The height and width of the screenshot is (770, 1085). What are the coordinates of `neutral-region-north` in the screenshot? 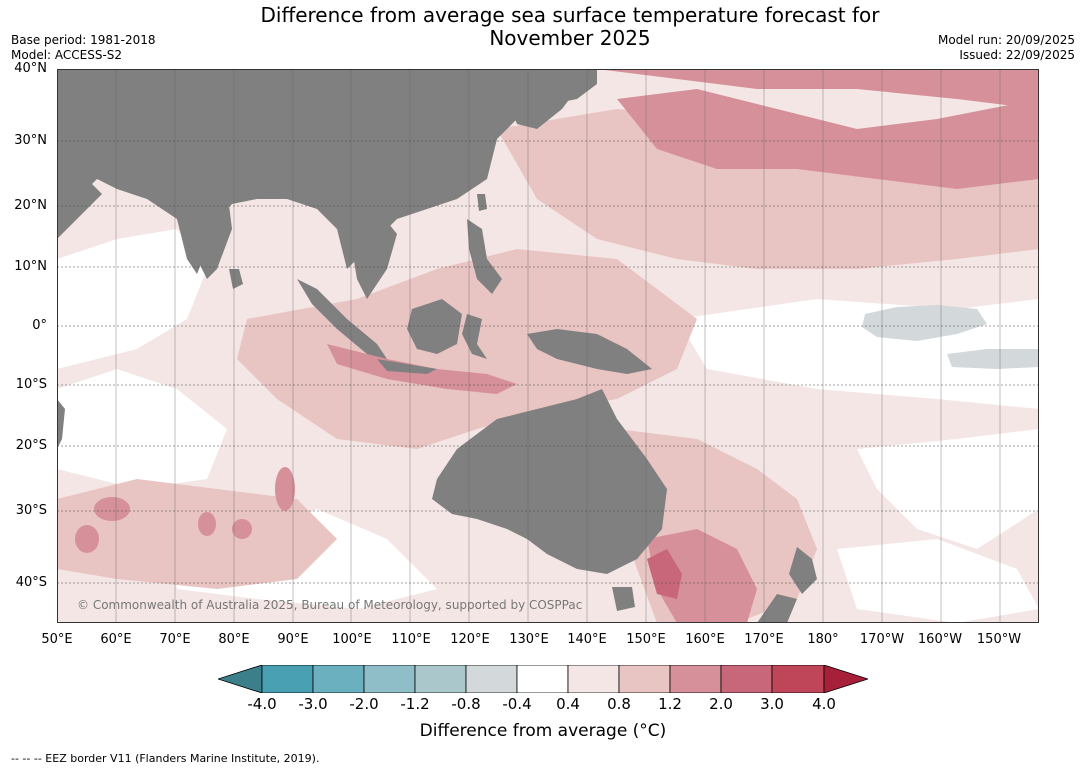 It's located at (132, 299).